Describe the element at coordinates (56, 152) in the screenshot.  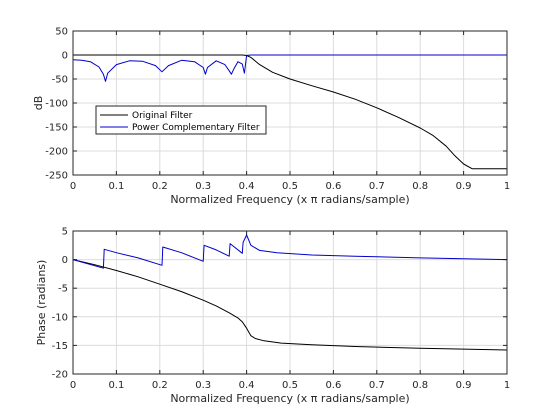
I see `y-tick-label: -200` at that location.